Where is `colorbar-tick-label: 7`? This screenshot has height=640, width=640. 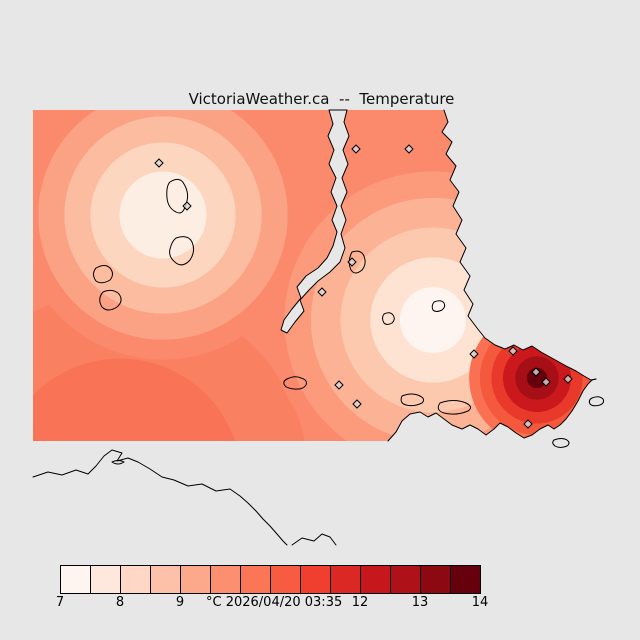 colorbar-tick-label: 7 is located at coordinates (60, 602).